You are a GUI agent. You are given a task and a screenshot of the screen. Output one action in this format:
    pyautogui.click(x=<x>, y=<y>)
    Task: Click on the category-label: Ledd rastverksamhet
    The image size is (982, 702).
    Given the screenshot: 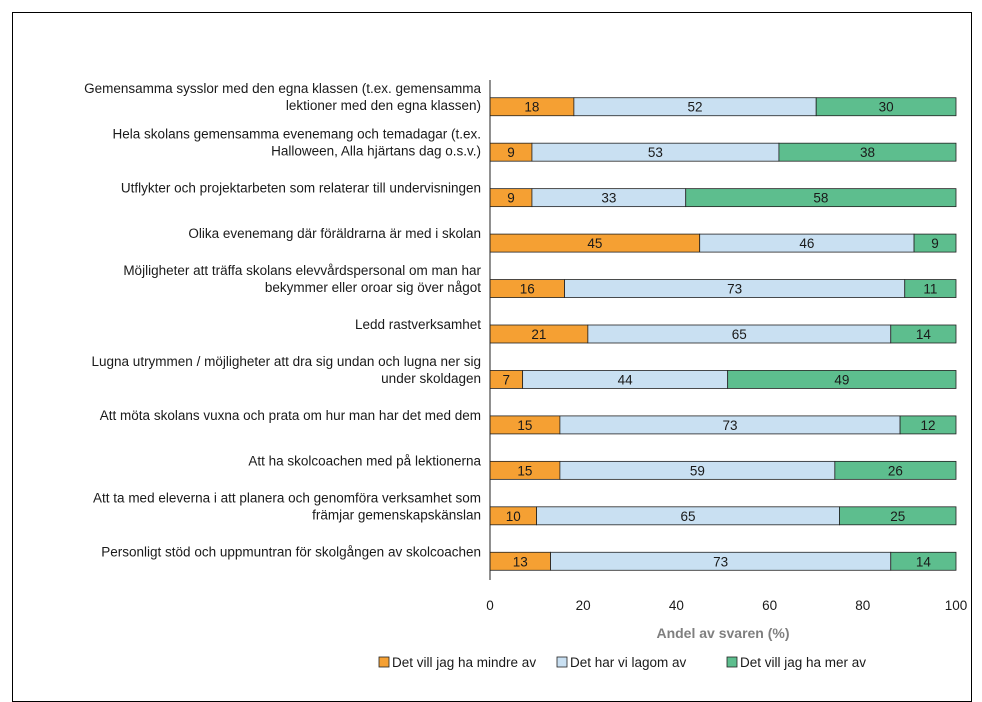 What is the action you would take?
    pyautogui.click(x=418, y=324)
    